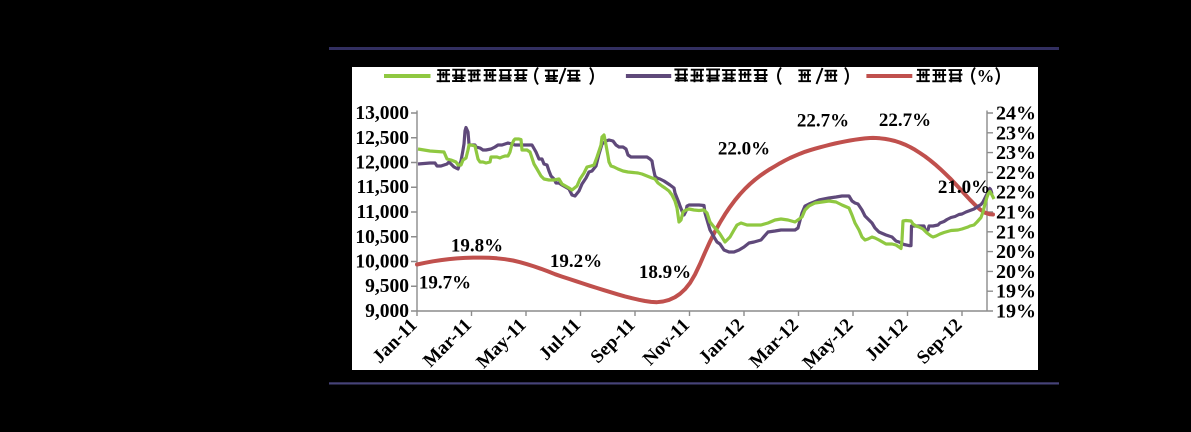 This screenshot has height=432, width=1191. What do you see at coordinates (382, 163) in the screenshot?
I see `svg-text: 12,000` at bounding box center [382, 163].